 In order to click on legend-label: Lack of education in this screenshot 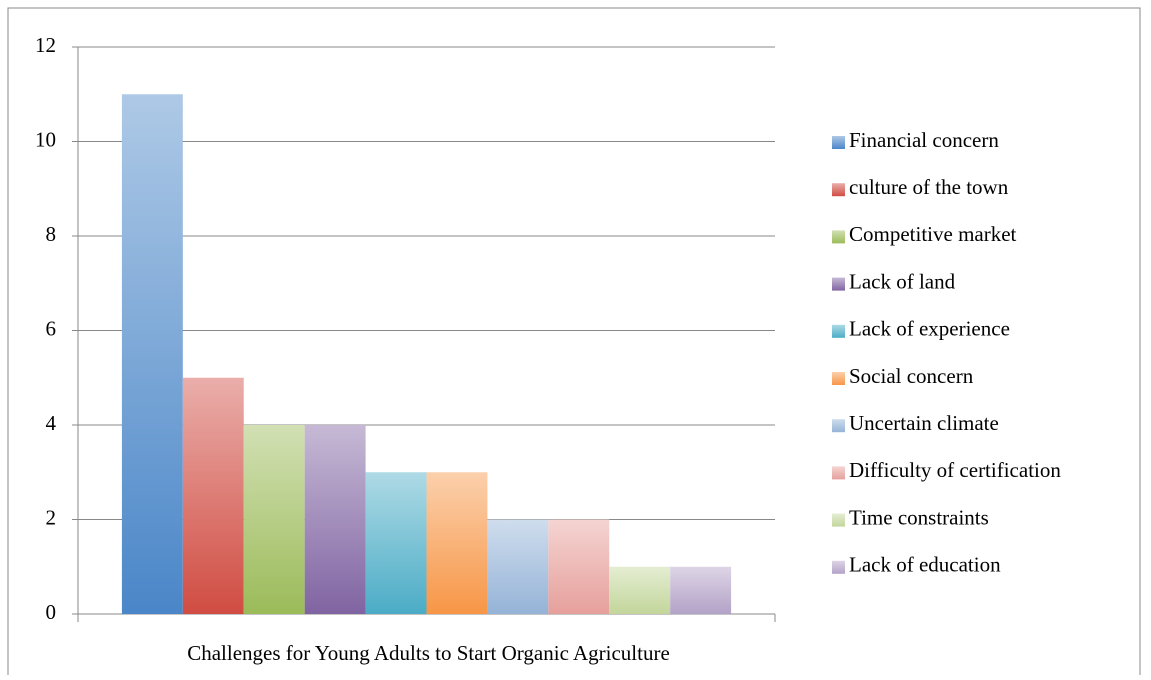, I will do `click(925, 565)`.